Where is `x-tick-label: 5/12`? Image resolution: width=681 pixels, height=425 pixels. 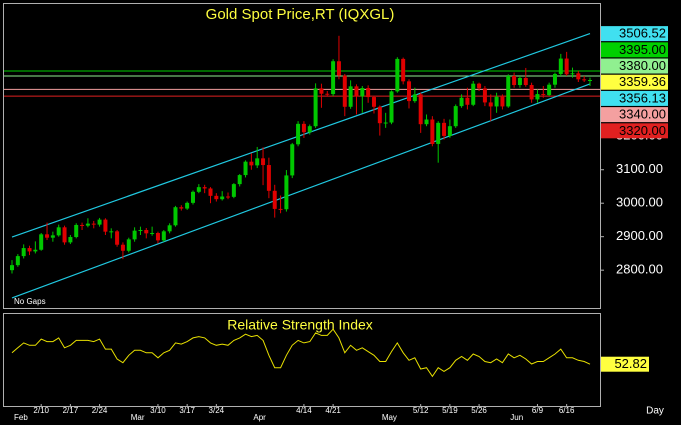
x-tick-label: 5/12 is located at coordinates (421, 410).